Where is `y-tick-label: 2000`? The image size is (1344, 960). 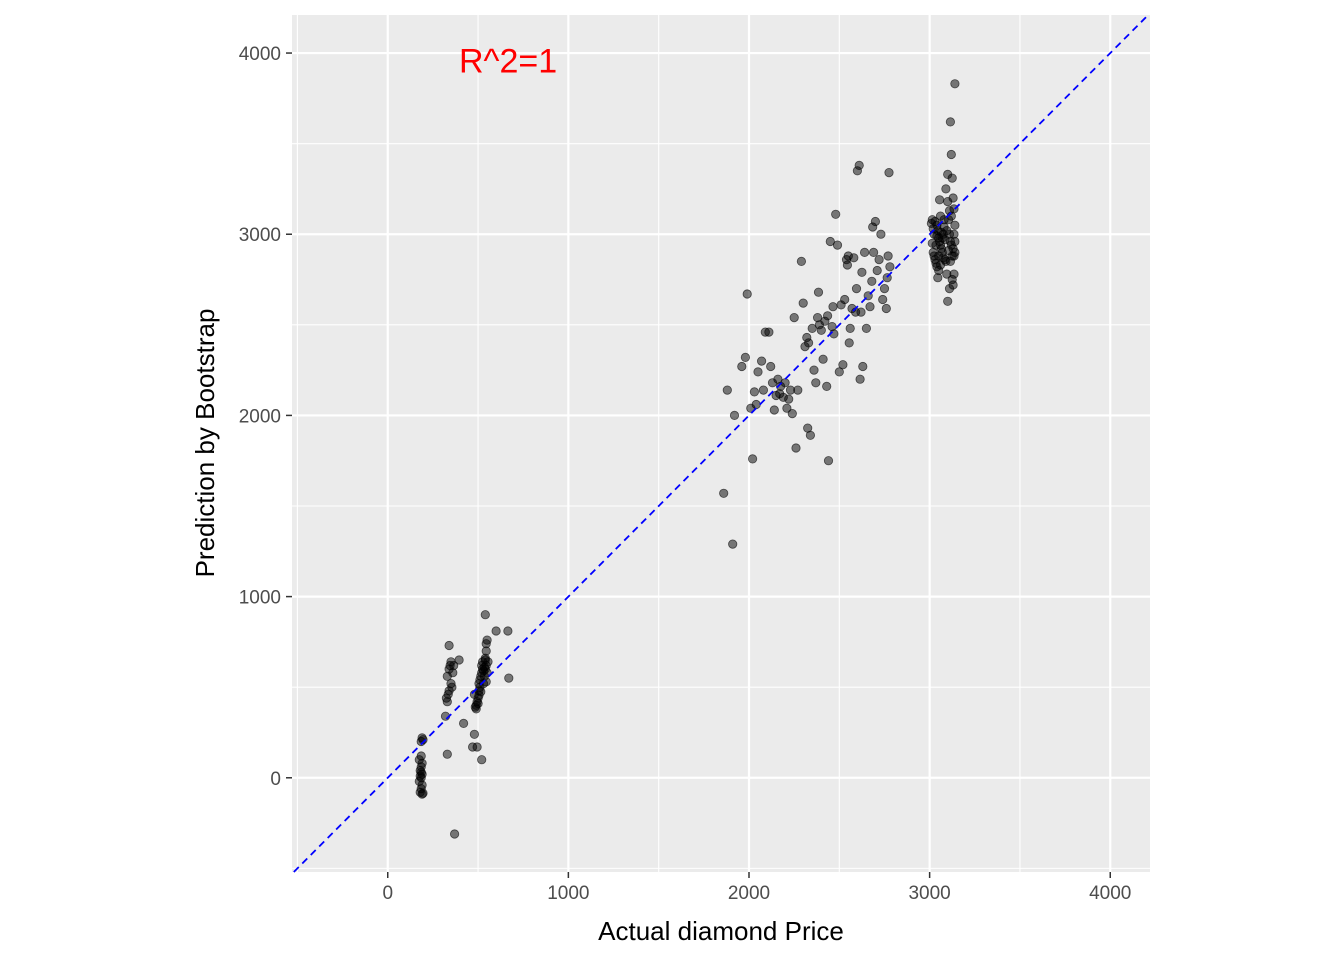
y-tick-label: 2000 is located at coordinates (260, 416).